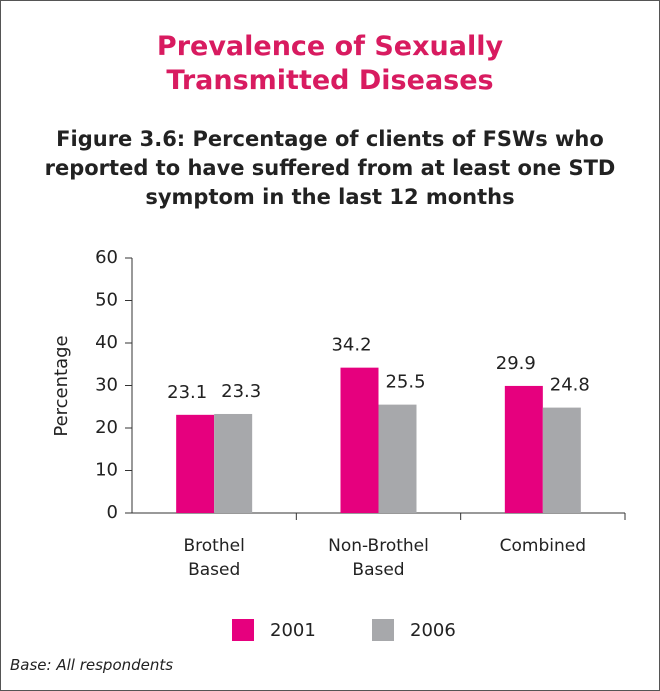  I want to click on data-label: 25.5, so click(405, 382).